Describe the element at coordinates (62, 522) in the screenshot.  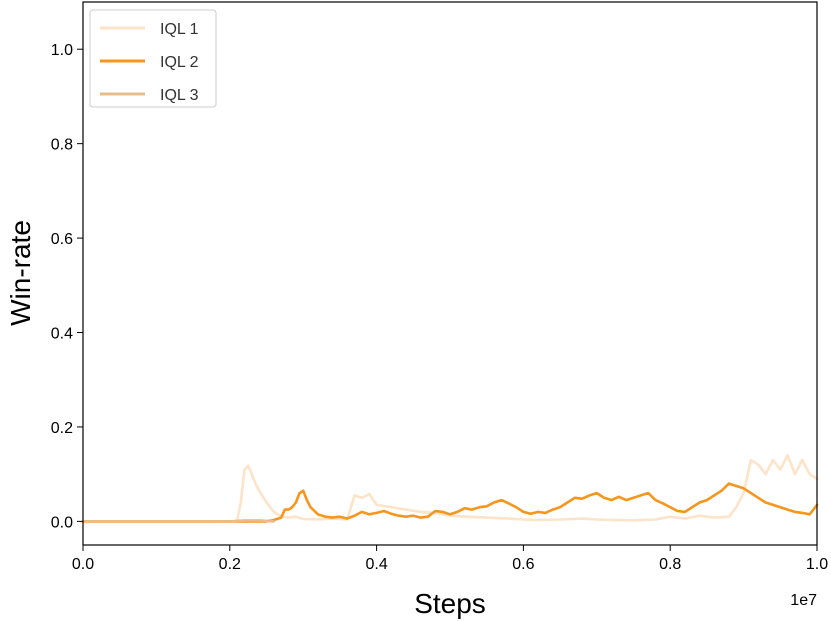
I see `y-tick-label: 0.0` at that location.